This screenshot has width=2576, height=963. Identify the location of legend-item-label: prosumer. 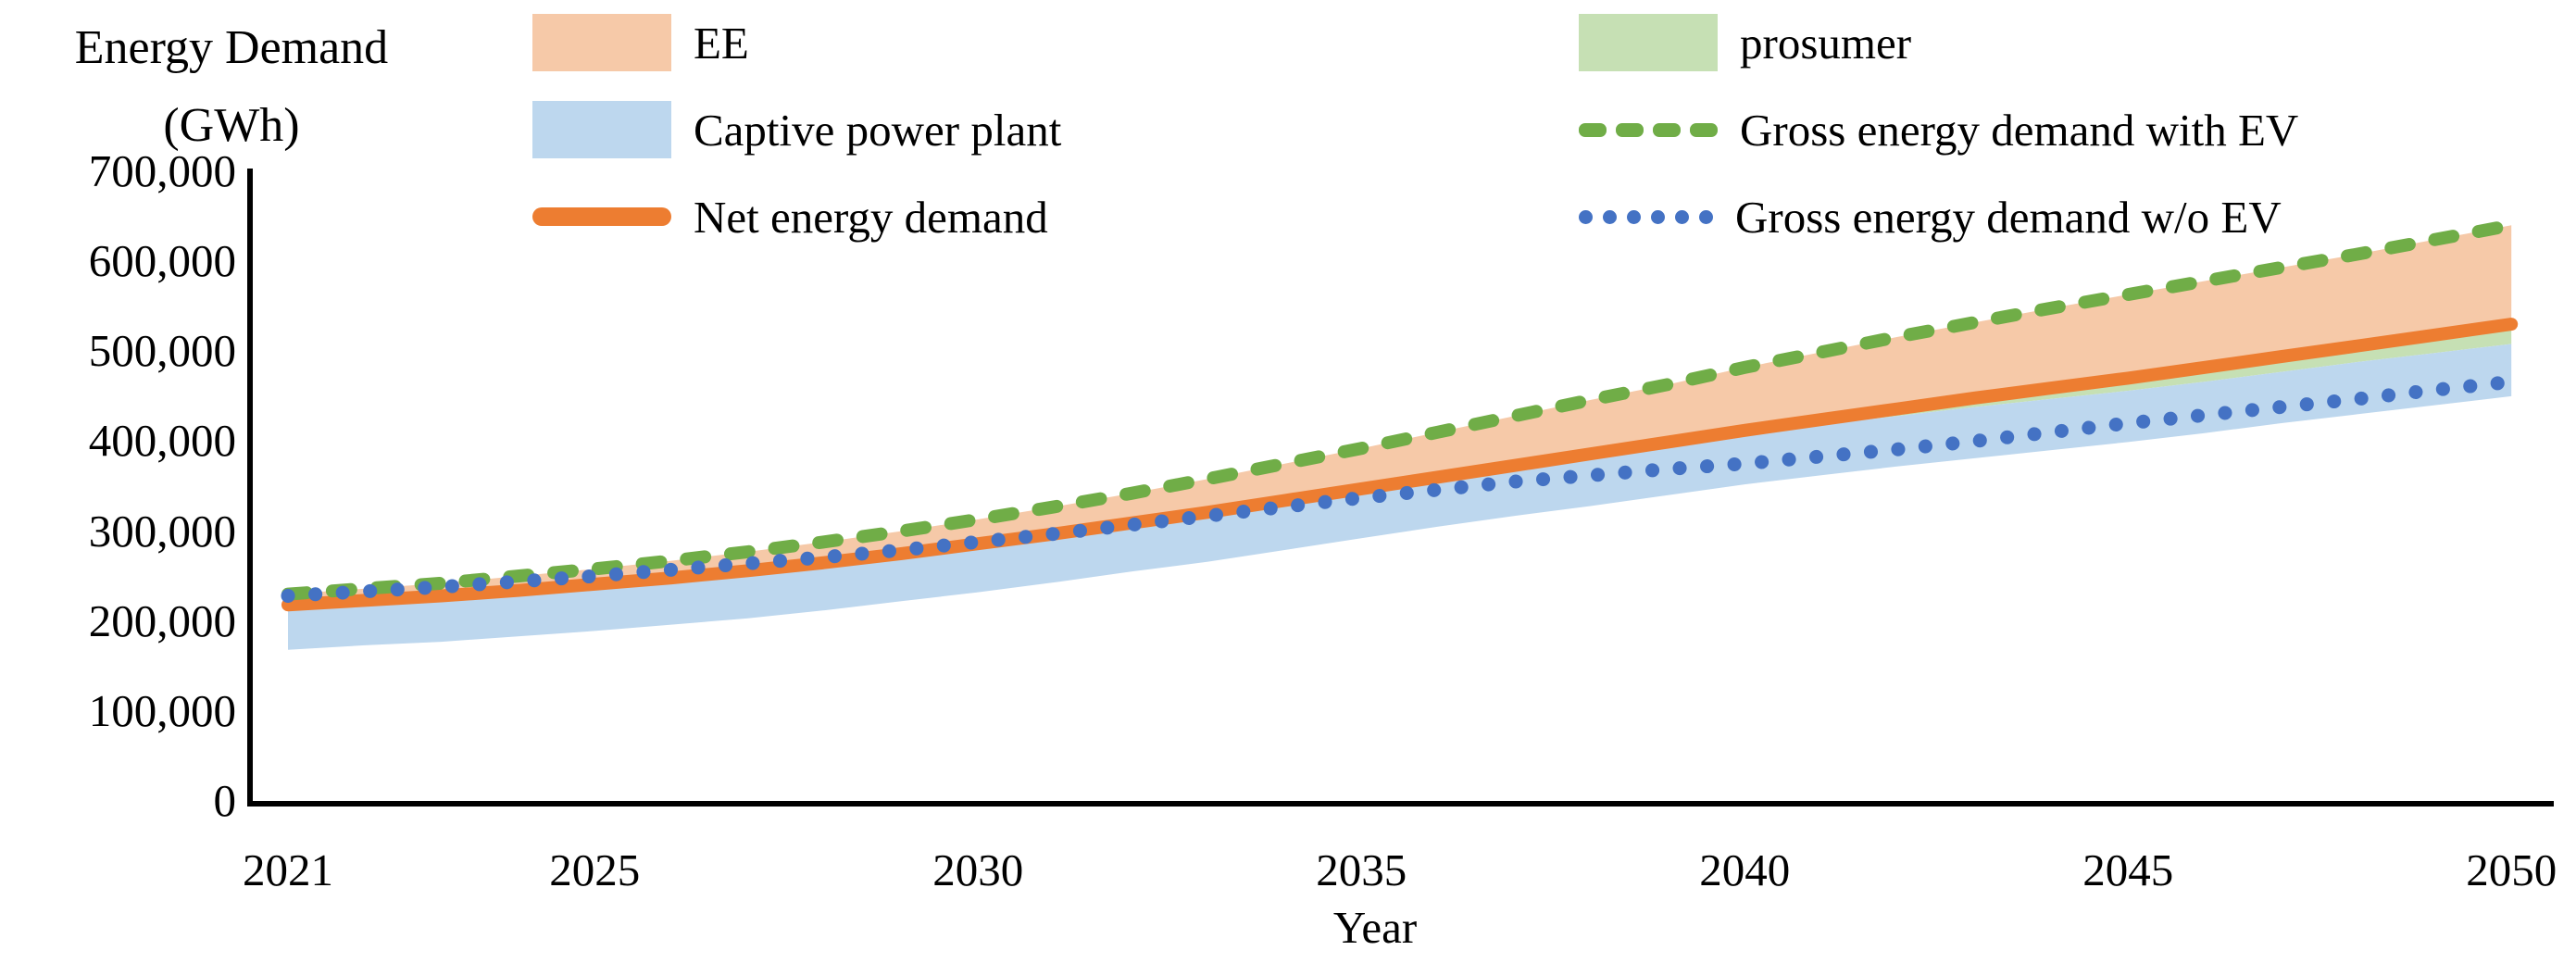
(1826, 43).